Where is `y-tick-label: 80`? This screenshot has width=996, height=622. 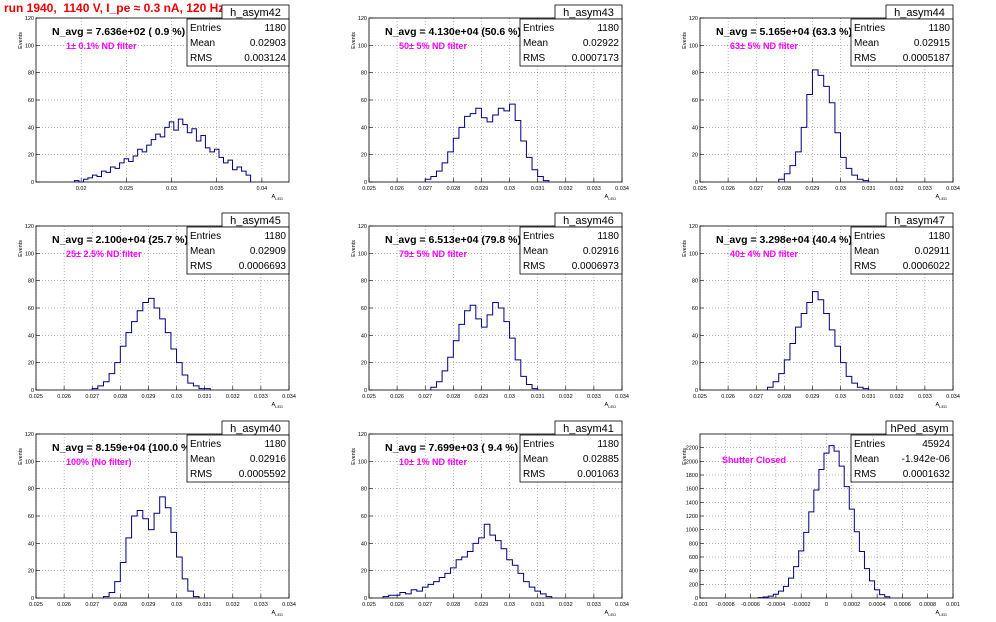
y-tick-label: 80 is located at coordinates (695, 74).